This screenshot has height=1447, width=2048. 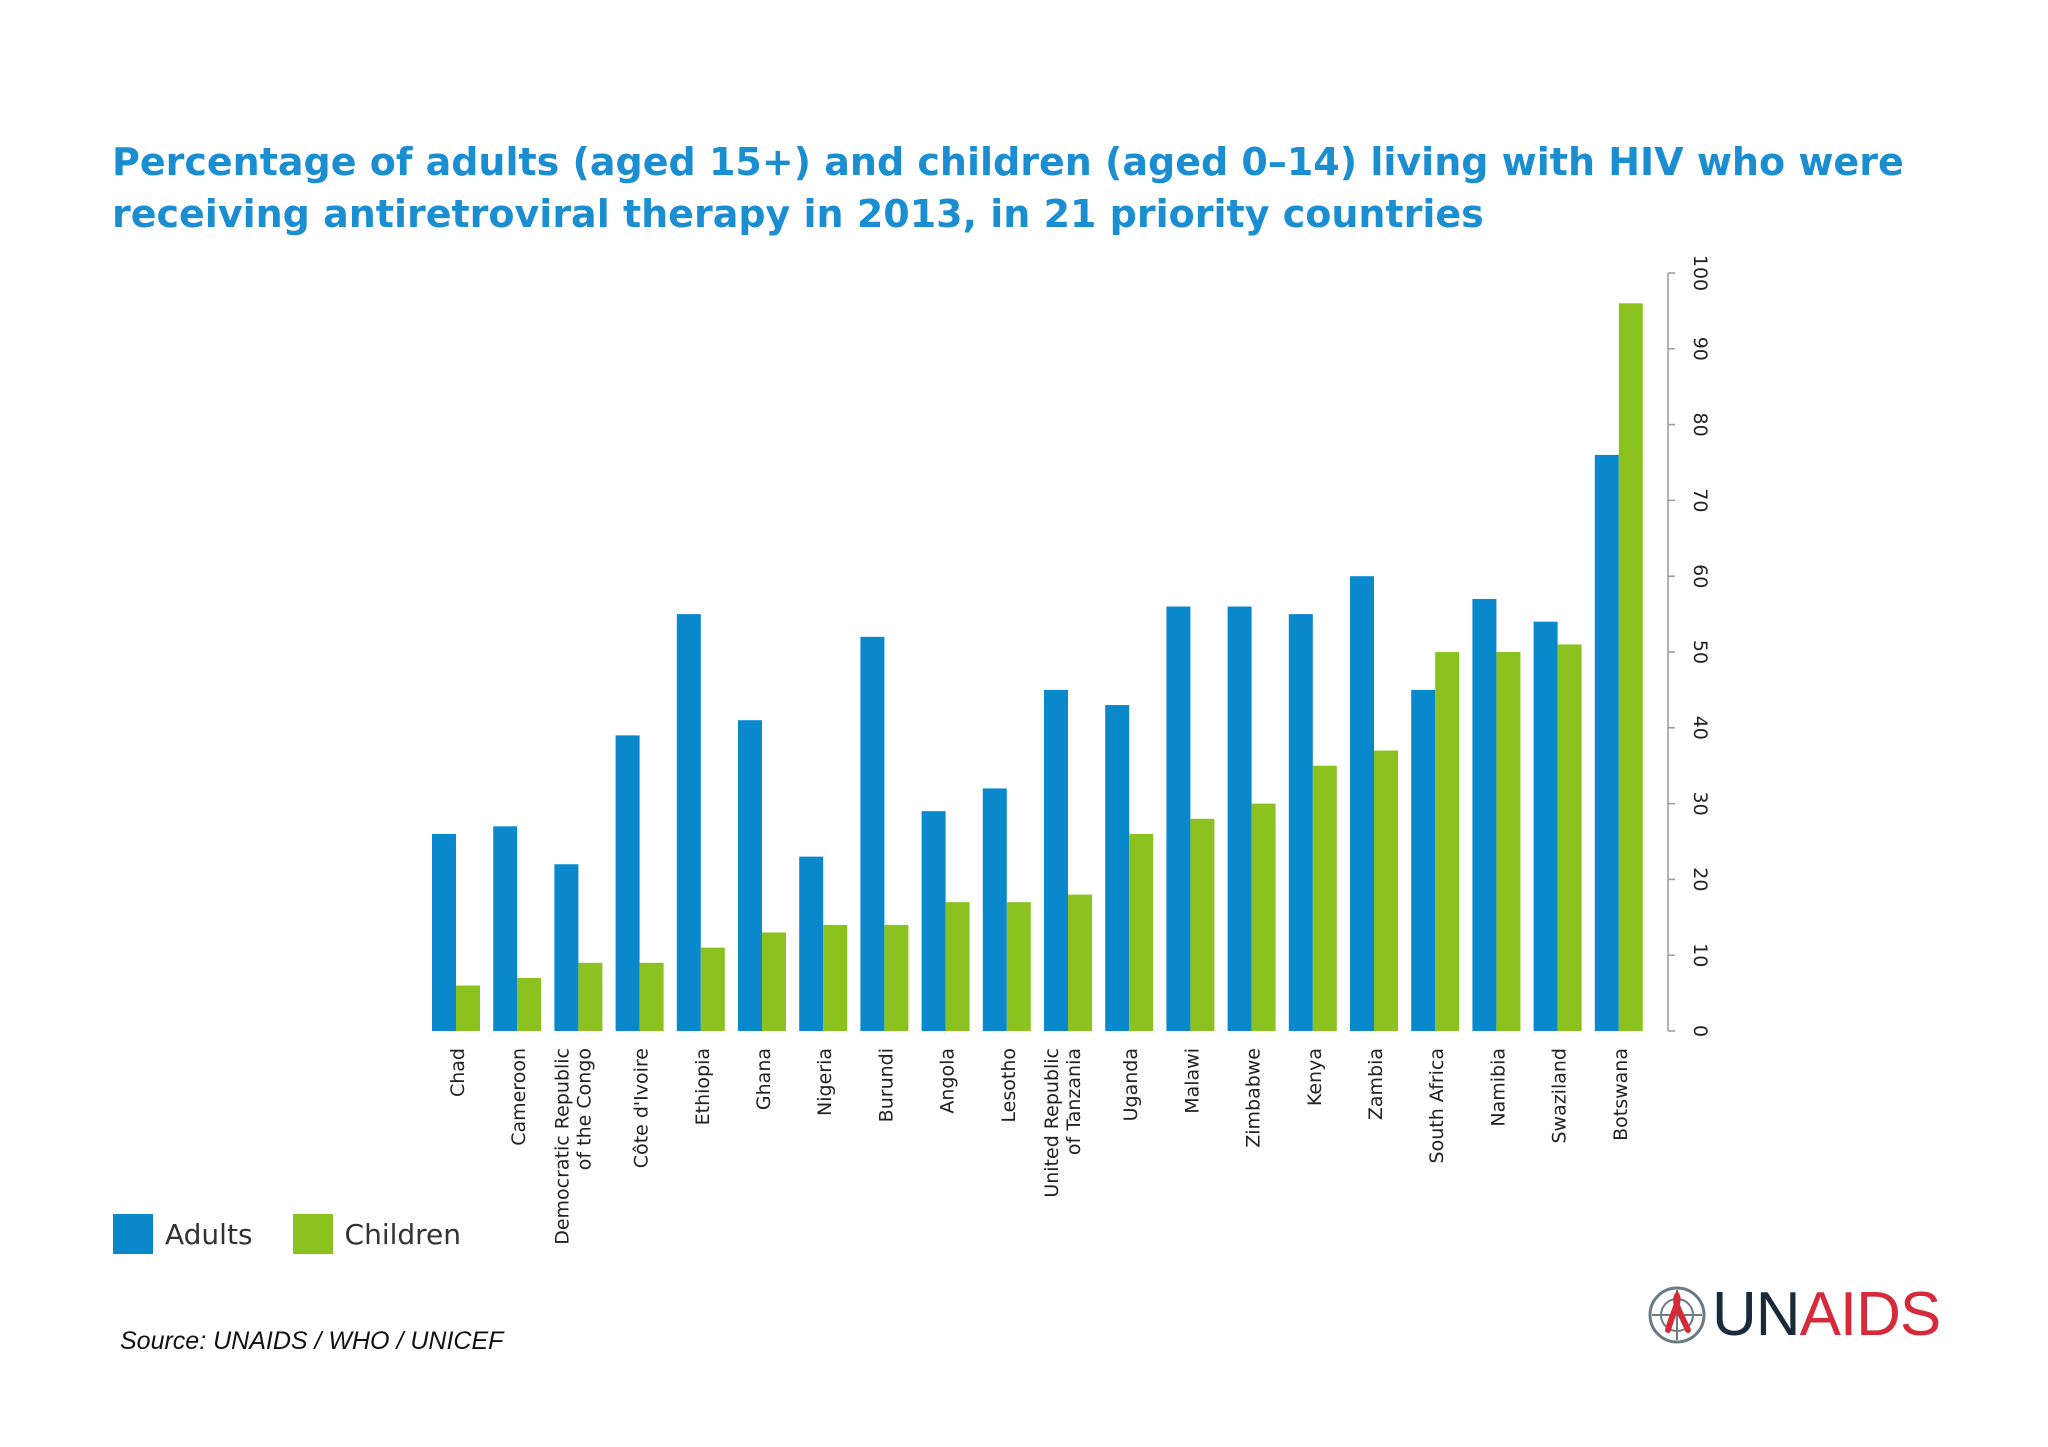 What do you see at coordinates (764, 1079) in the screenshot?
I see `x-label-ghana: Ghana` at bounding box center [764, 1079].